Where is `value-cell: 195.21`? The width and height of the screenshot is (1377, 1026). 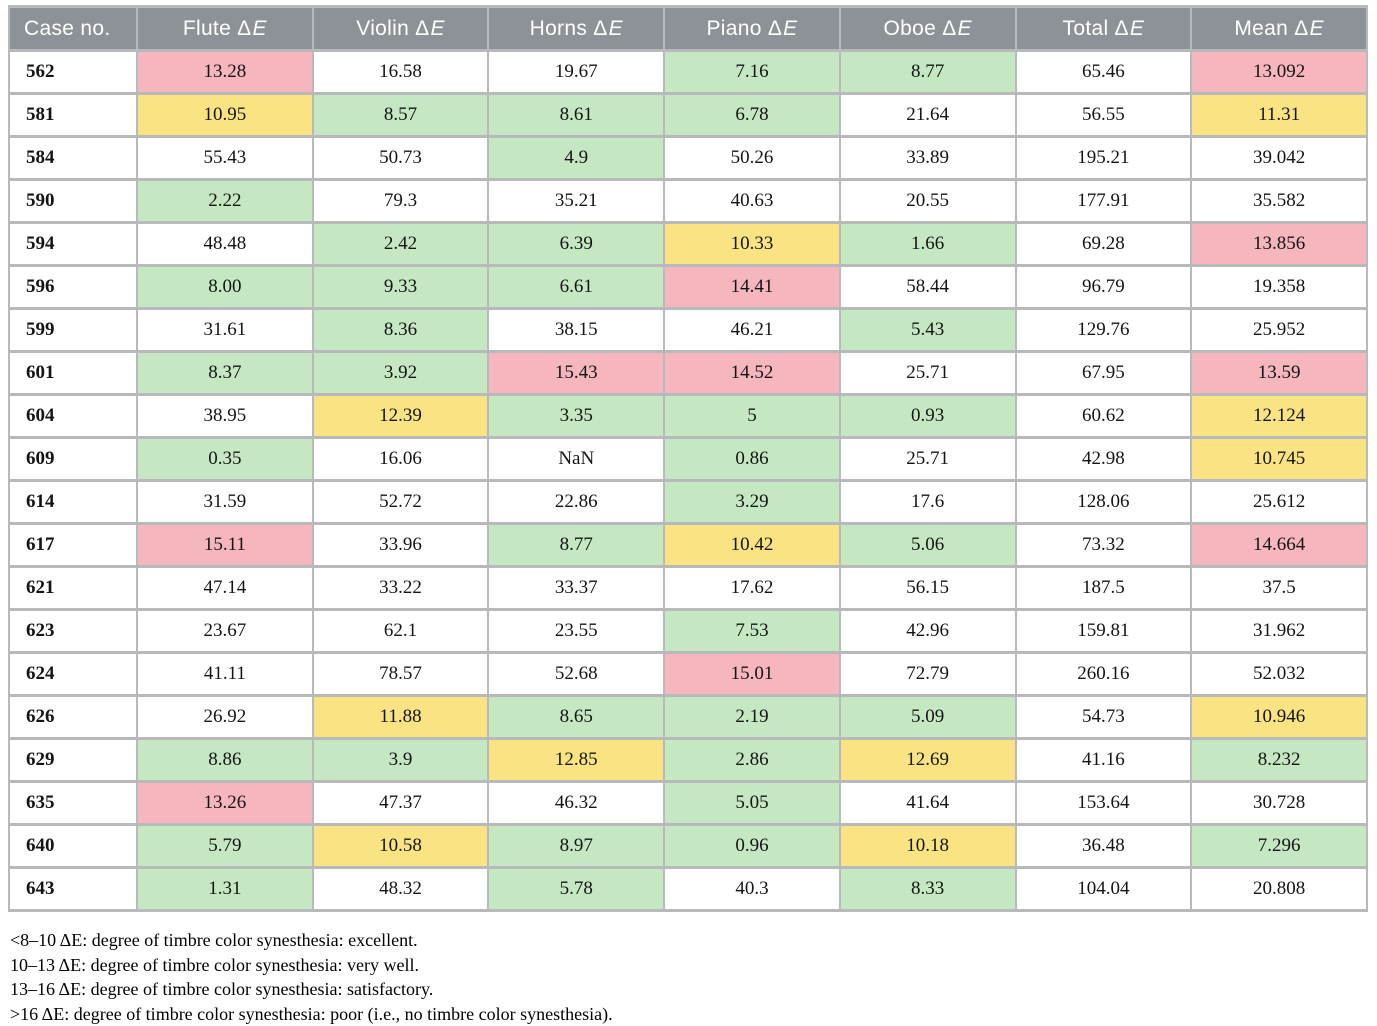
value-cell: 195.21 is located at coordinates (1104, 158).